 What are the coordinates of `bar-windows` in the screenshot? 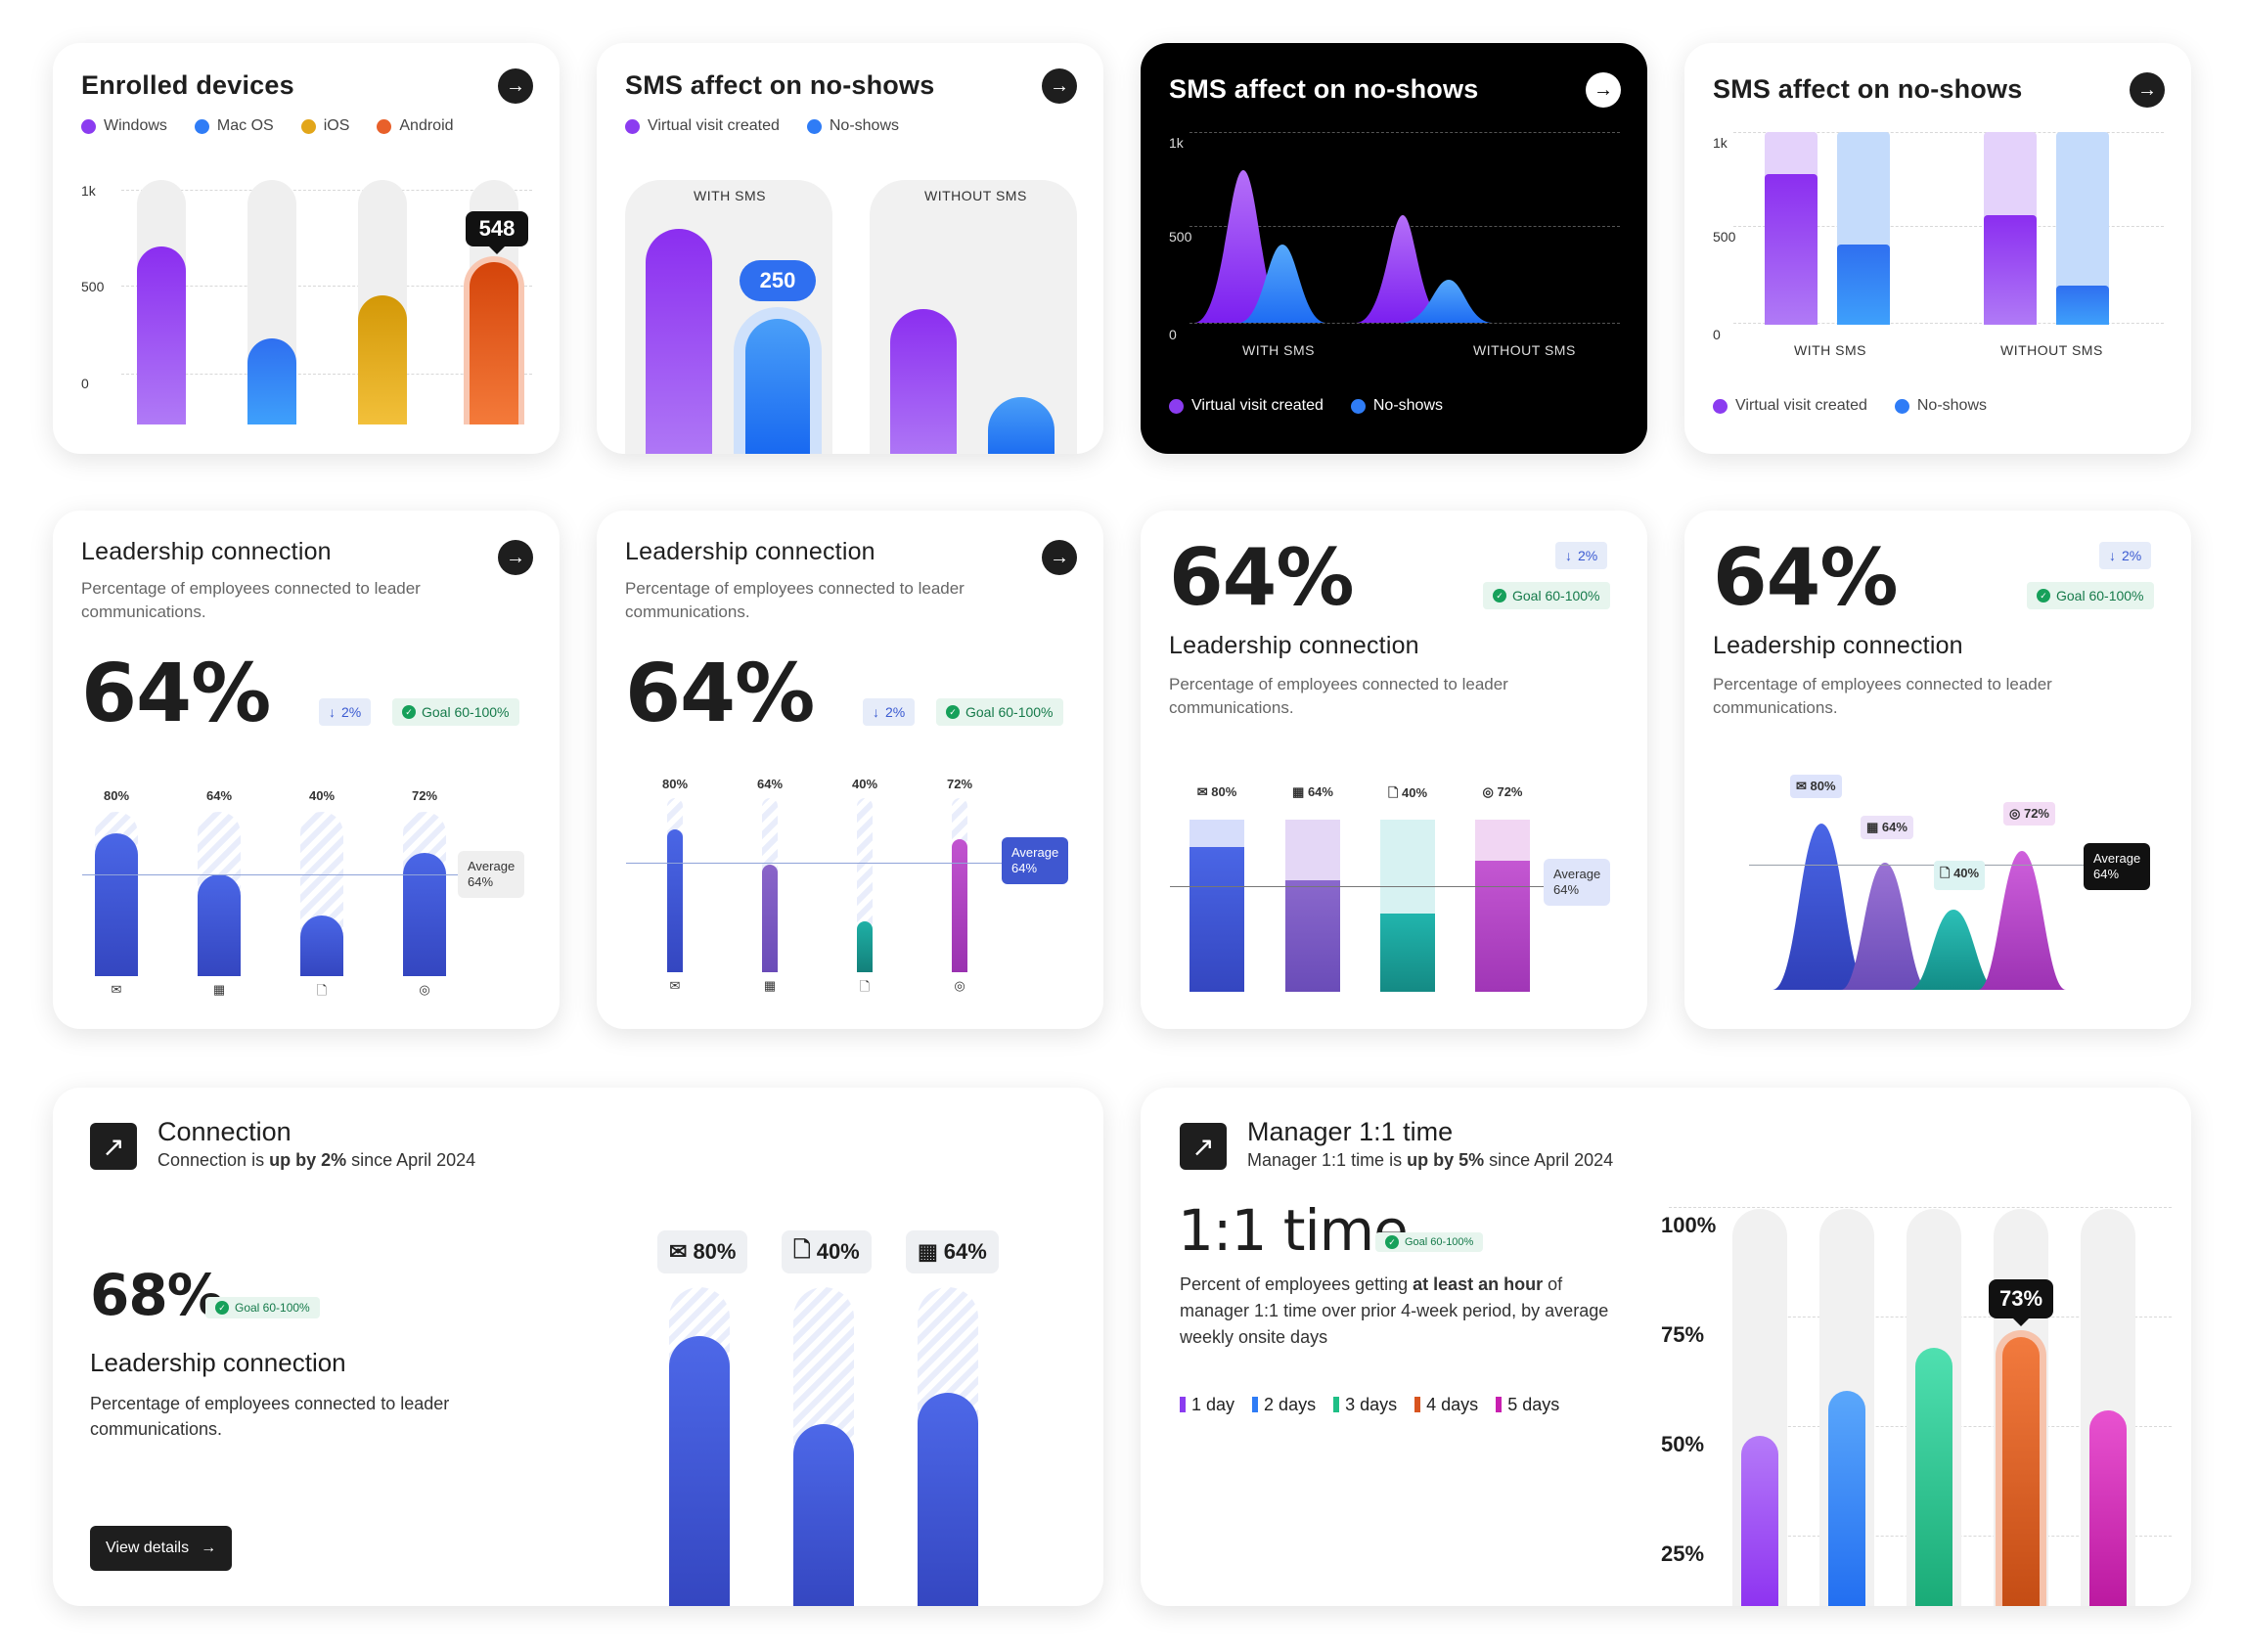 It's located at (161, 335).